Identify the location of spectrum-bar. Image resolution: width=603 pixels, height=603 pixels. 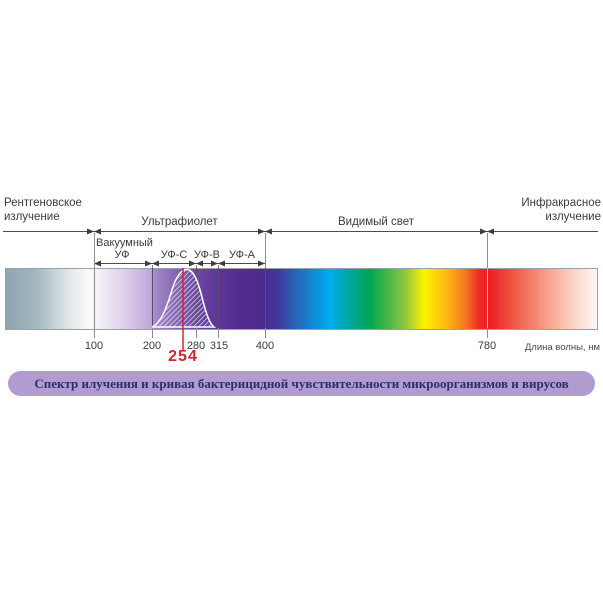
(301, 299).